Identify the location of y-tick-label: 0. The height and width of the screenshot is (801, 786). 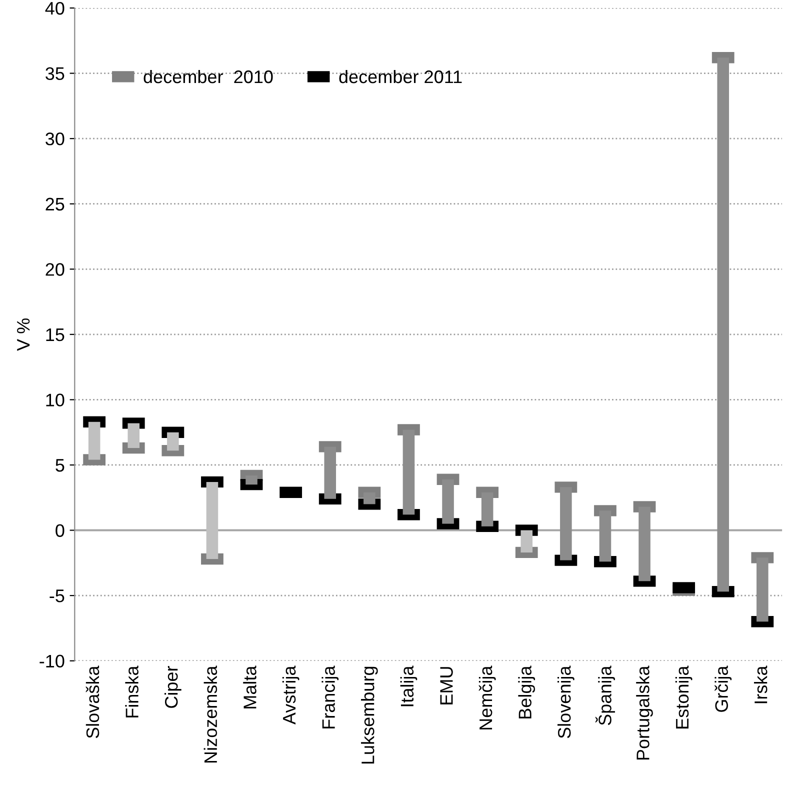
(60, 530).